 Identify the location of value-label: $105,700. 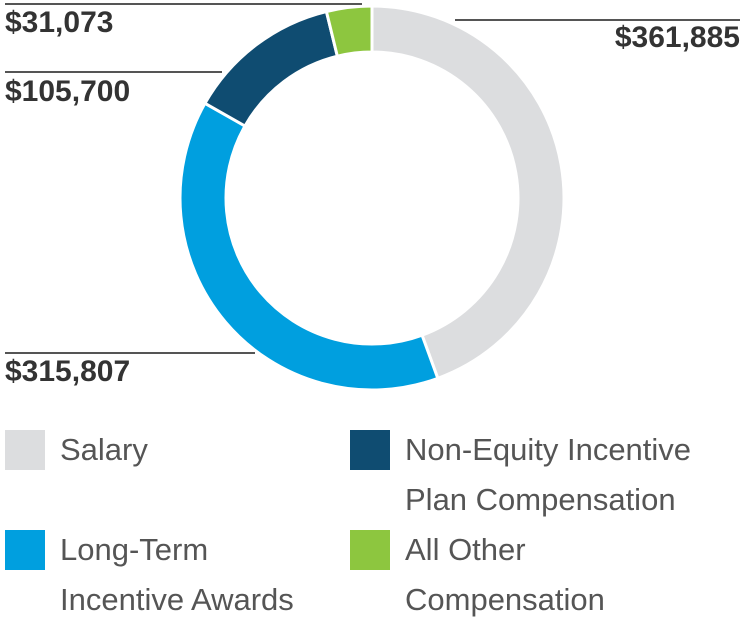
(67, 91).